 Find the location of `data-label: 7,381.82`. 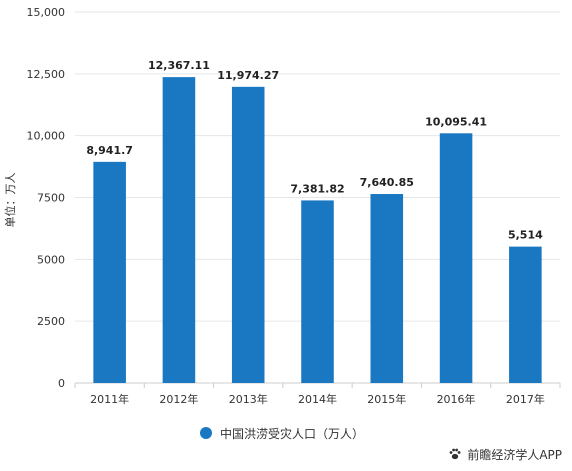

data-label: 7,381.82 is located at coordinates (317, 188).